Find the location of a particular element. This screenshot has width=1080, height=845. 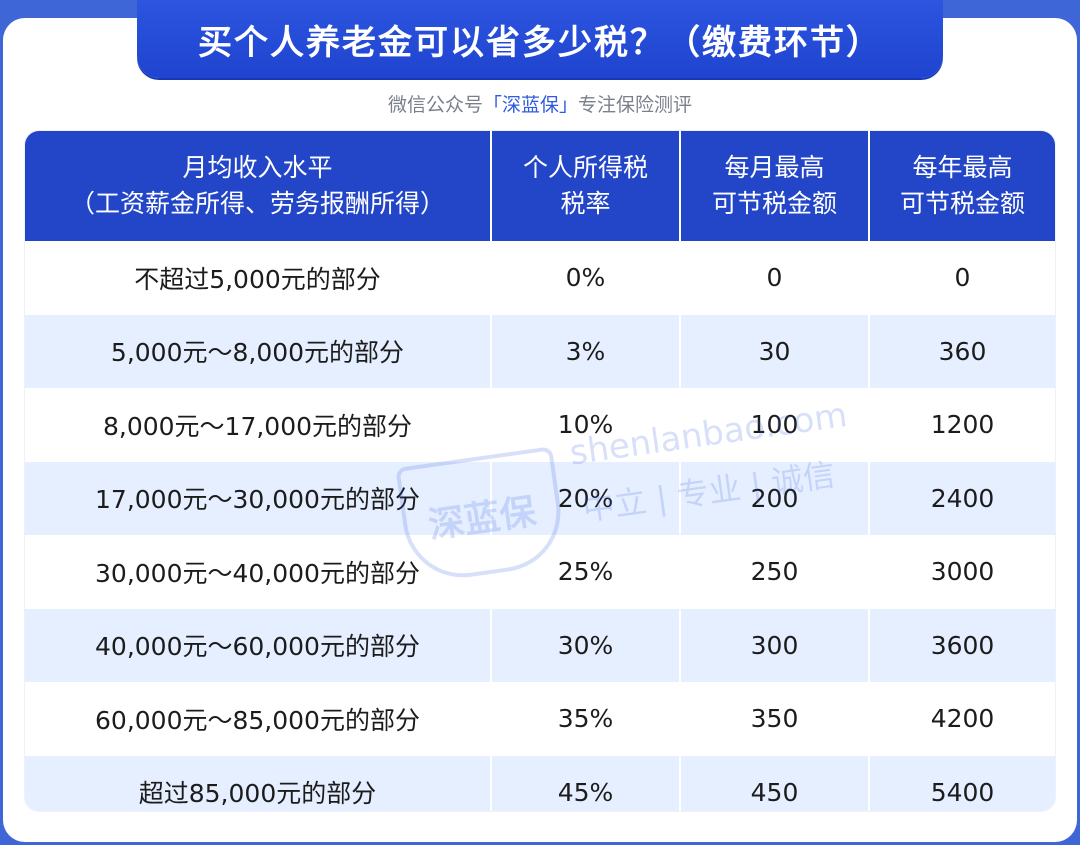

page-title: 买个人养老金可以省多少税？（缴费环节） is located at coordinates (540, 39).